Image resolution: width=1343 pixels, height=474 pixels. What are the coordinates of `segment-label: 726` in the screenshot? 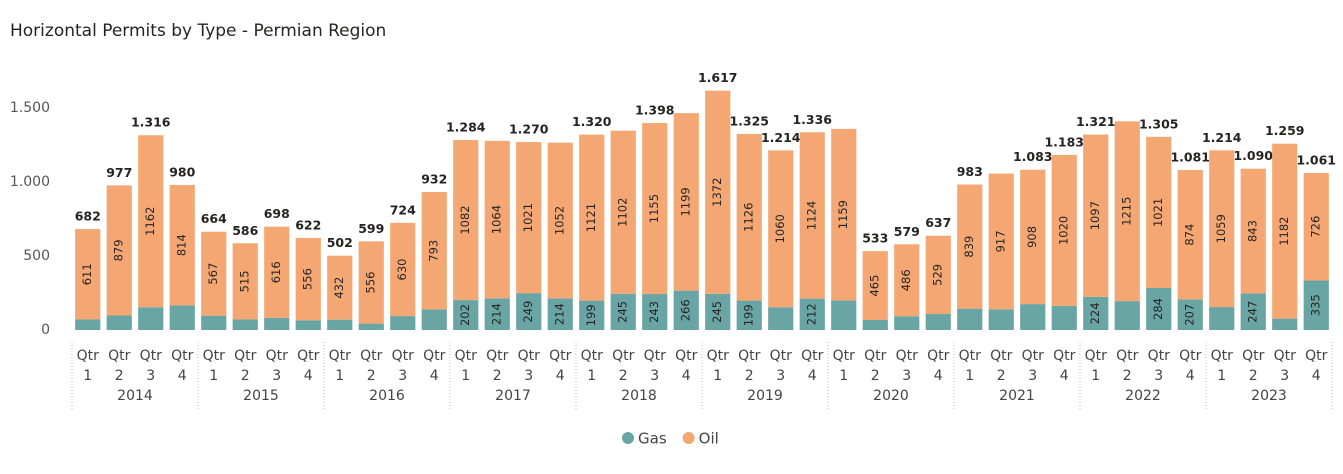 It's located at (1316, 227).